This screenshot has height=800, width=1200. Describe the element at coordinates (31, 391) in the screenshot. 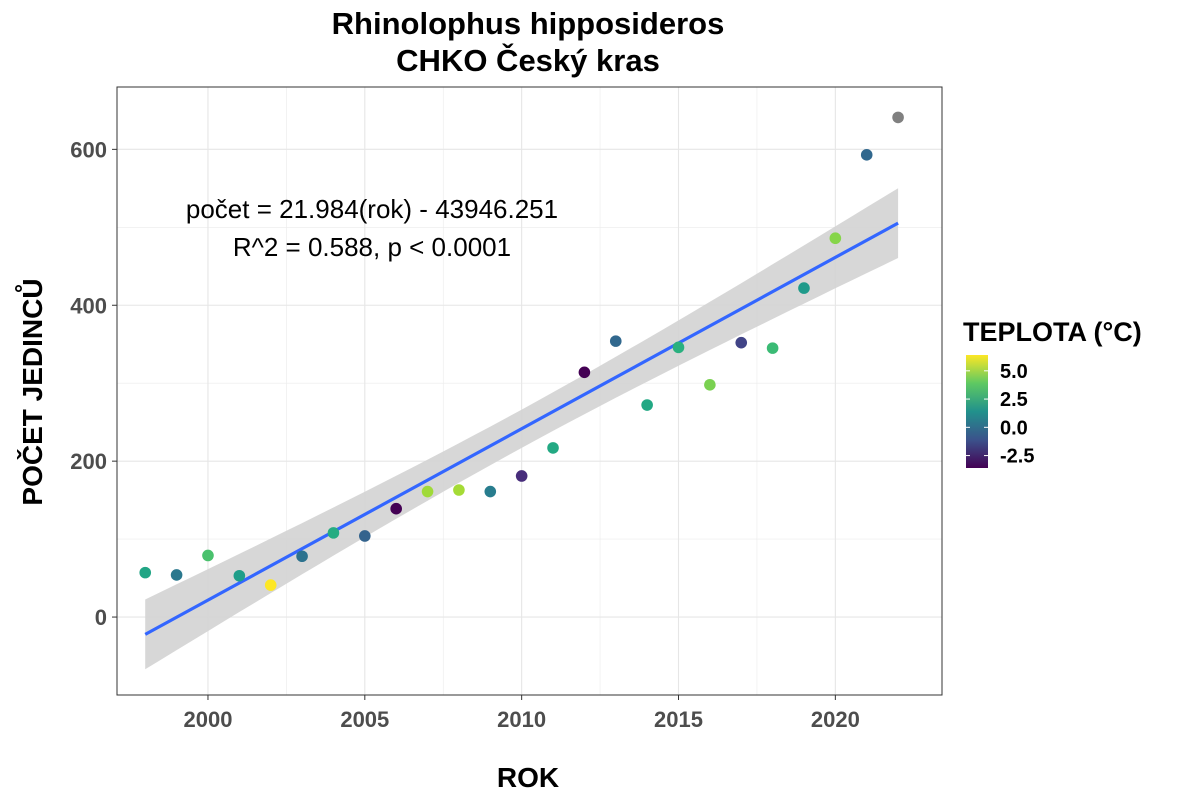

I see `y-axis-title: POČET JEDINCŮ` at that location.